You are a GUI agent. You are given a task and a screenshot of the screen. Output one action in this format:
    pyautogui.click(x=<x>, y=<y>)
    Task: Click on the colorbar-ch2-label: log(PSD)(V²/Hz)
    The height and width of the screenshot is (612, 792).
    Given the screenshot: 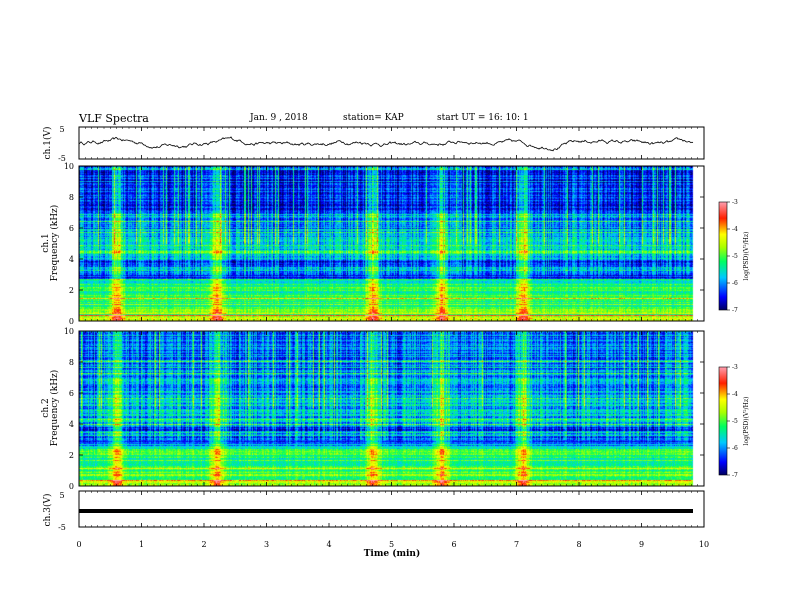 What is the action you would take?
    pyautogui.click(x=746, y=421)
    